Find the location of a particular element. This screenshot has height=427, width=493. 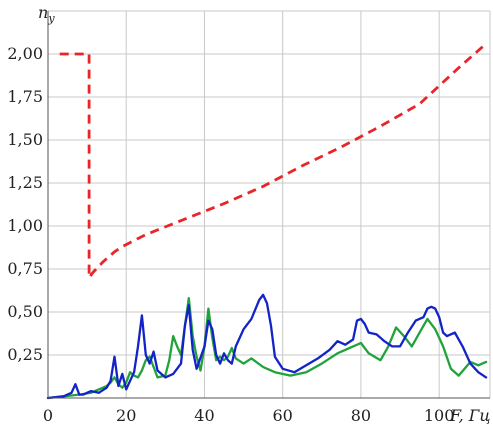

y-tick-label: 1,00 is located at coordinates (25, 225).